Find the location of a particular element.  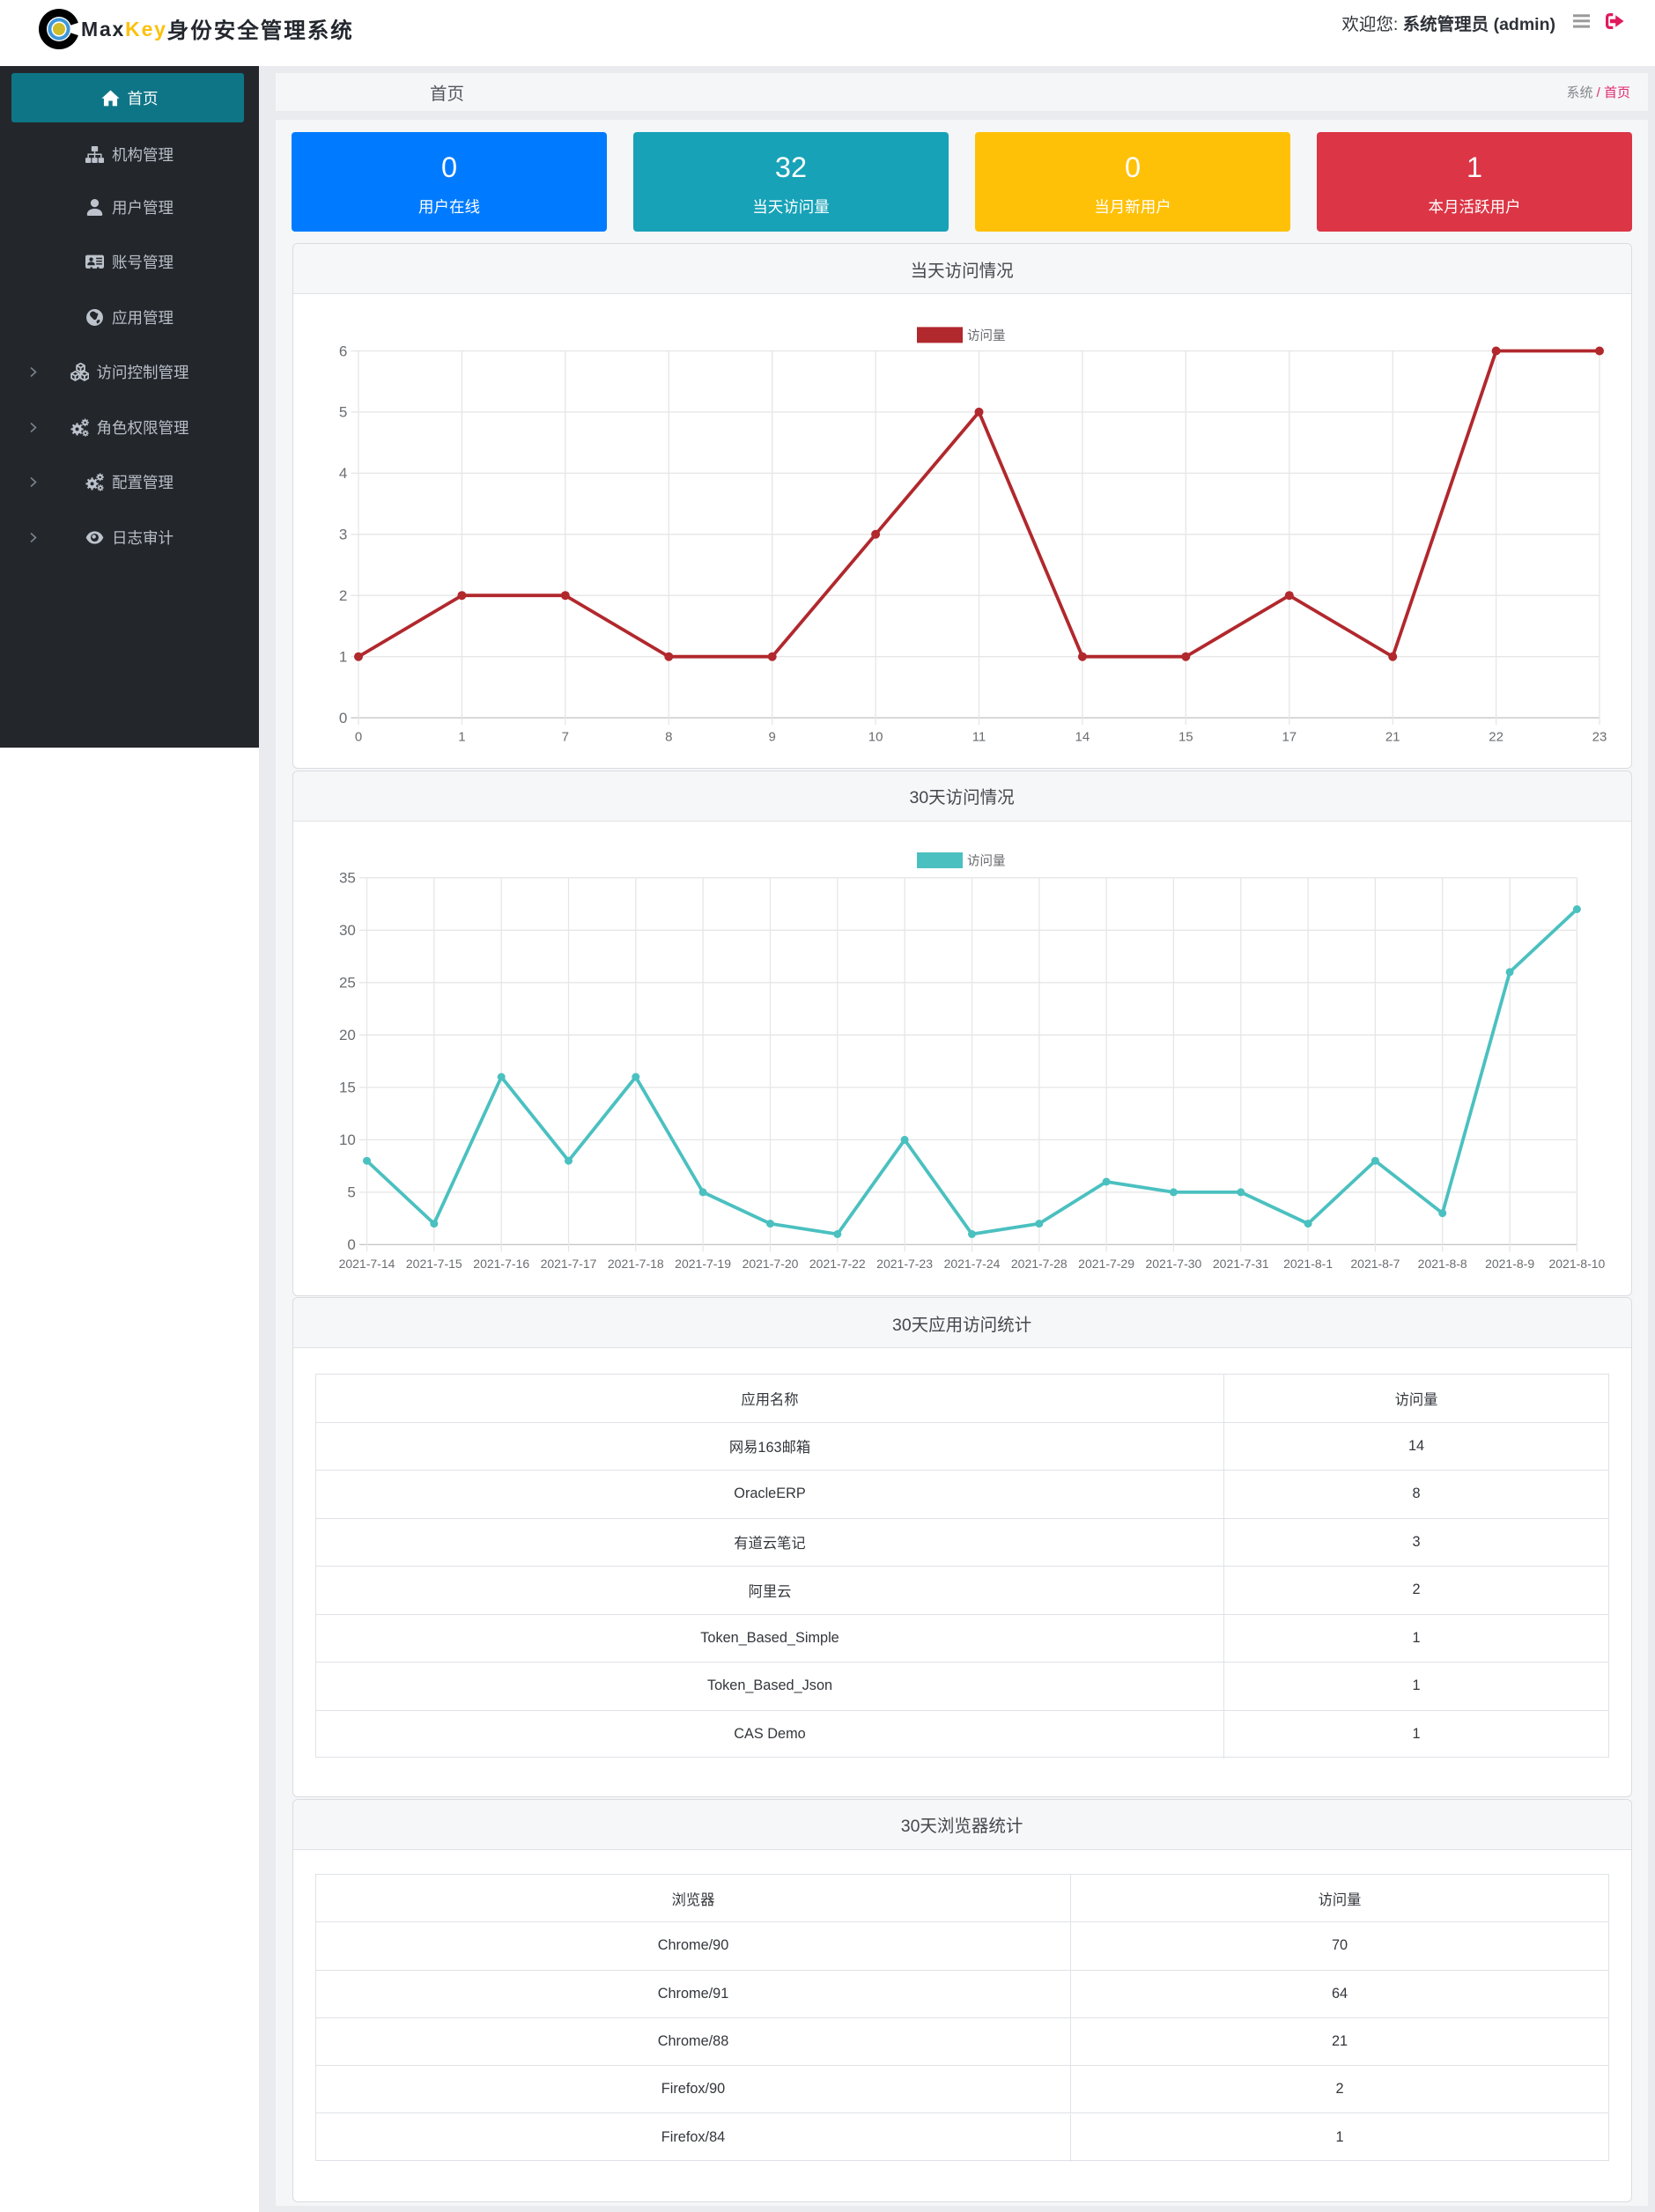

svg-text: 2021-7-28 is located at coordinates (1039, 1264).